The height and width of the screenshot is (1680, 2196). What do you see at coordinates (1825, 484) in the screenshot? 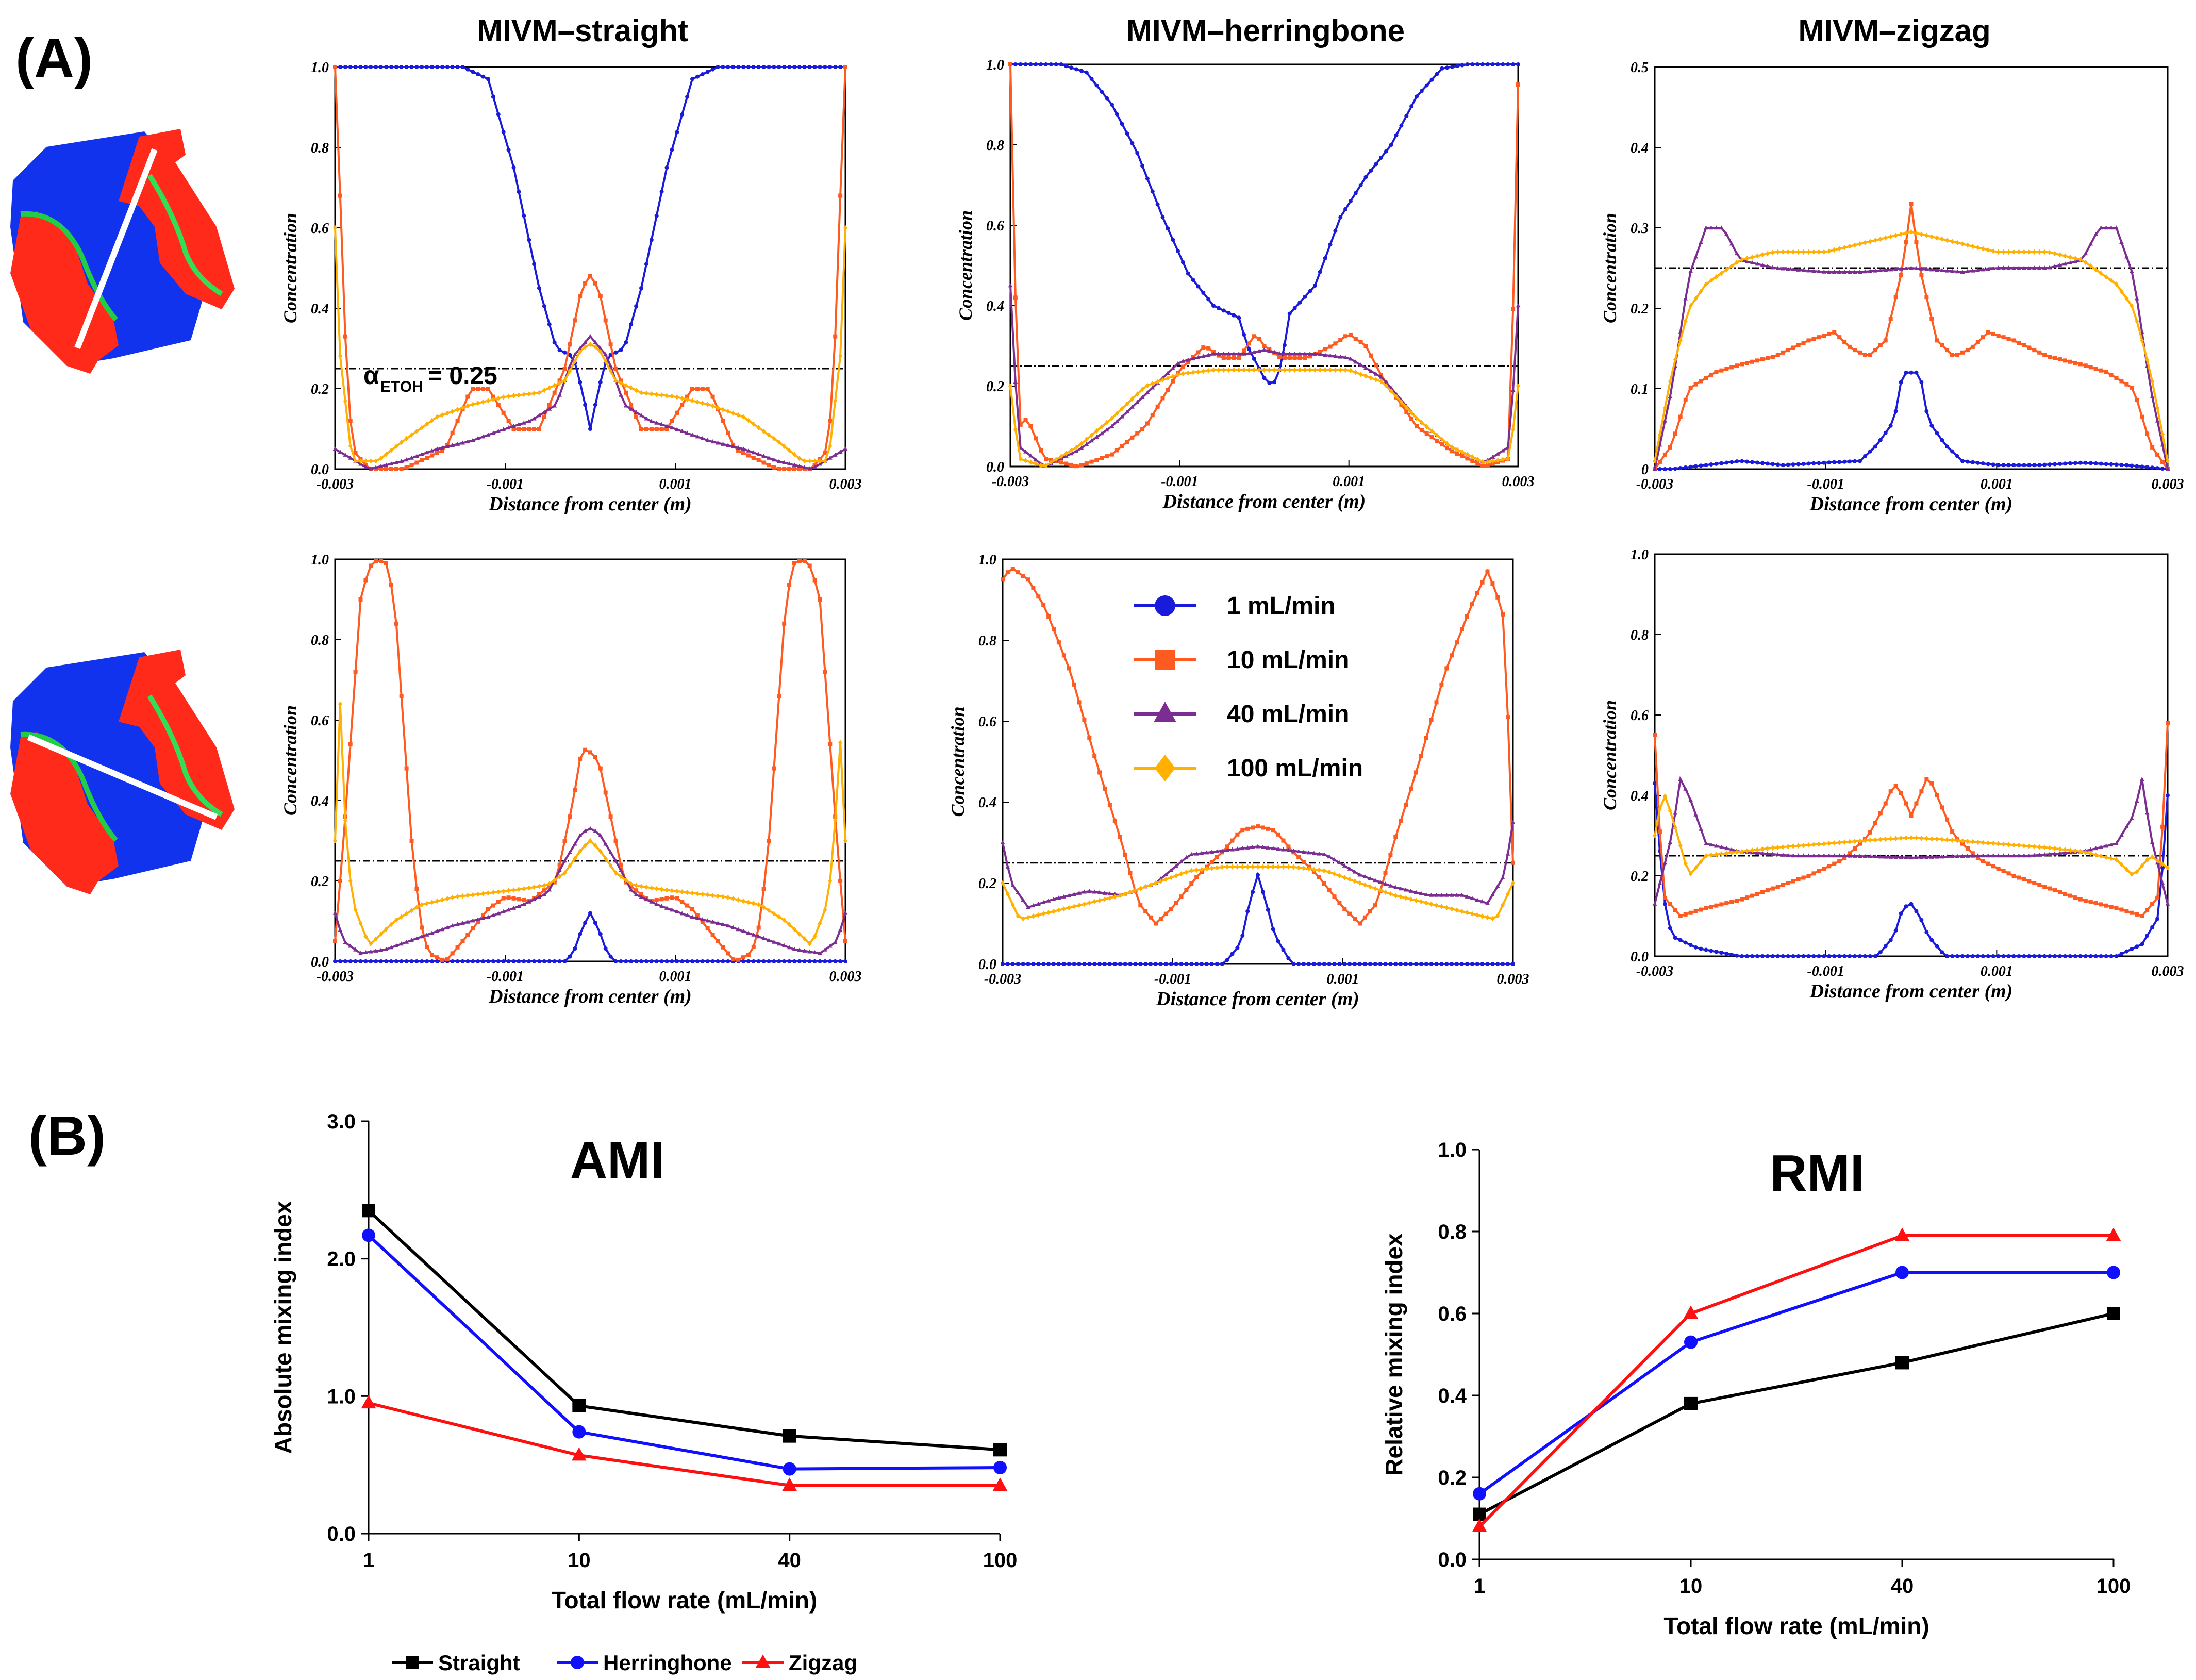
I see `x-tick-label: -0.001` at bounding box center [1825, 484].